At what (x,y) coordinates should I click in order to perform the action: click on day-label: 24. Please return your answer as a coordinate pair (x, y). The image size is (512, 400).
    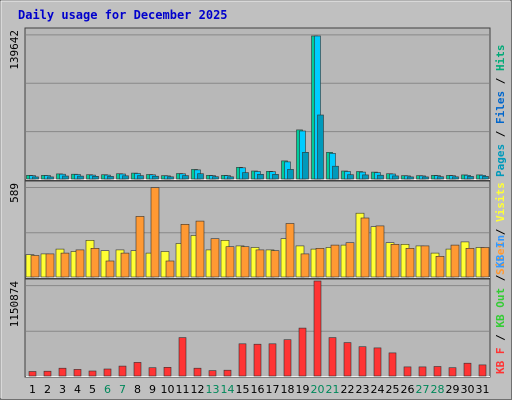
    Looking at the image, I should click on (378, 389).